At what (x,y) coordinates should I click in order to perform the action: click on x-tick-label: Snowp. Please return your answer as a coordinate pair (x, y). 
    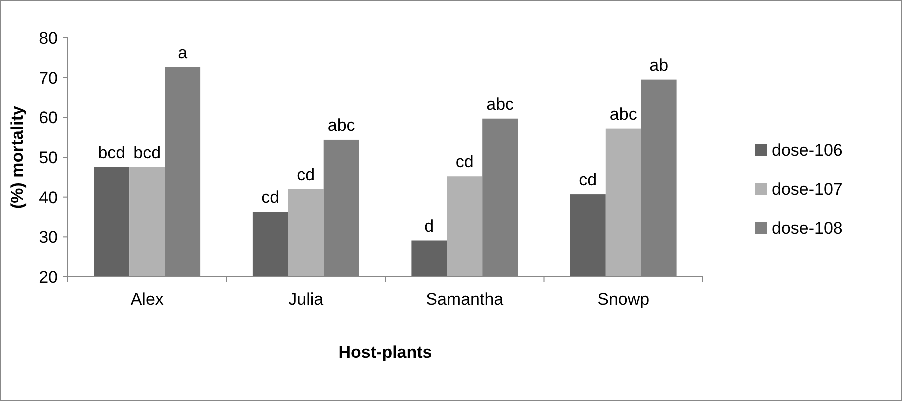
    Looking at the image, I should click on (624, 299).